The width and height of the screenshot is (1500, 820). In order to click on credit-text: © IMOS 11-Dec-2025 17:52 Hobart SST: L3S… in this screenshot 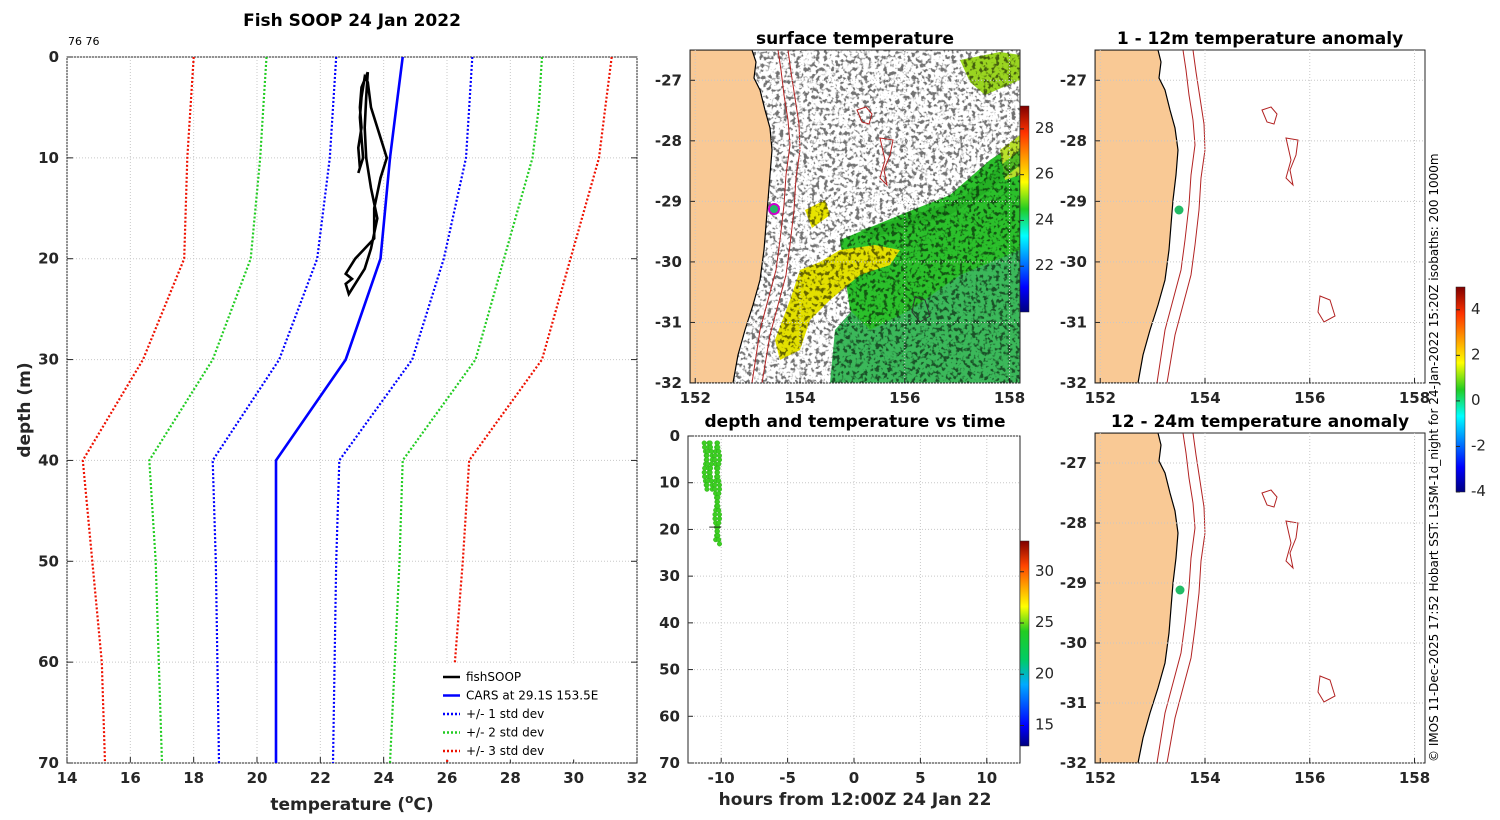, I will do `click(1434, 457)`.